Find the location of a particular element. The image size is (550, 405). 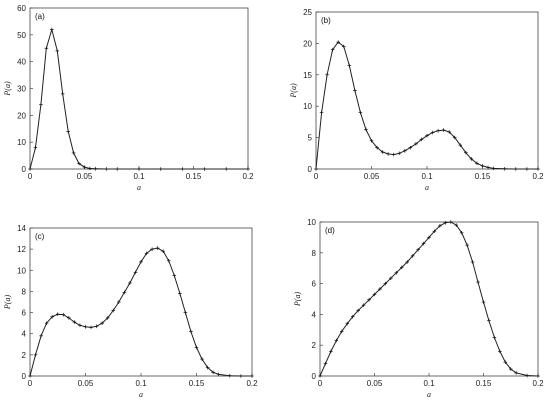

x-tick-label: 0.2 is located at coordinates (538, 383).